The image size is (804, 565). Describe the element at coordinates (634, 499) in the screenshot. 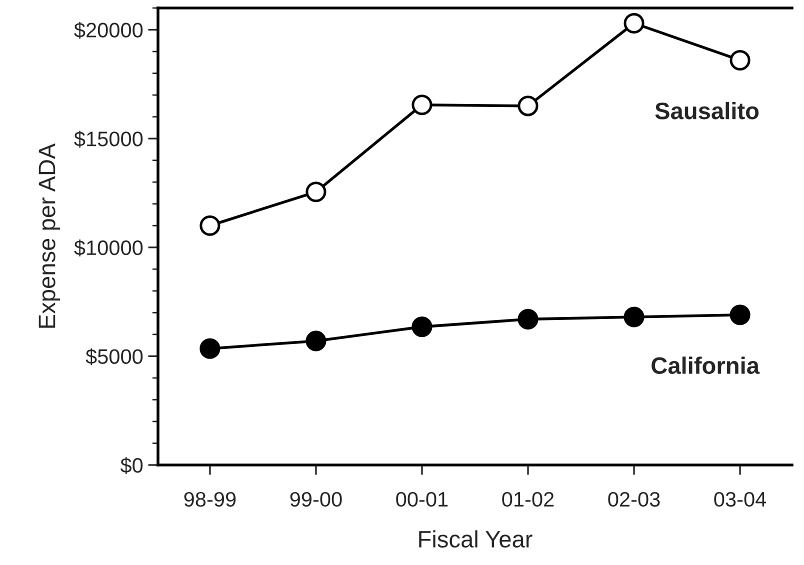

I see `x-tick-label: 02-03` at that location.